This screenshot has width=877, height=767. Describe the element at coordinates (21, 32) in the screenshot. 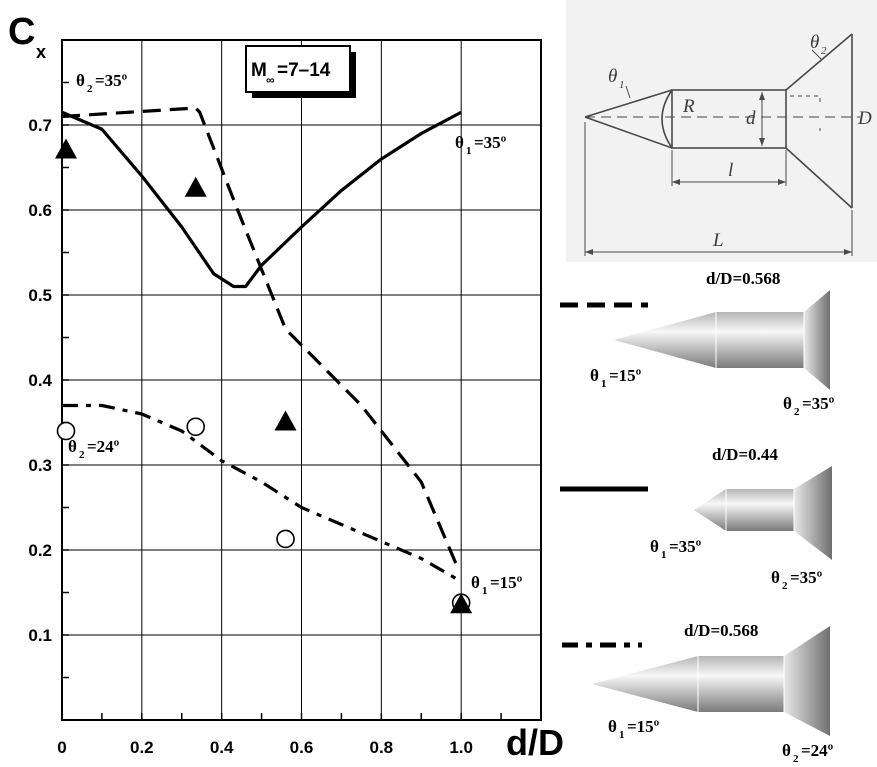

I see `y-axis-label: C` at that location.